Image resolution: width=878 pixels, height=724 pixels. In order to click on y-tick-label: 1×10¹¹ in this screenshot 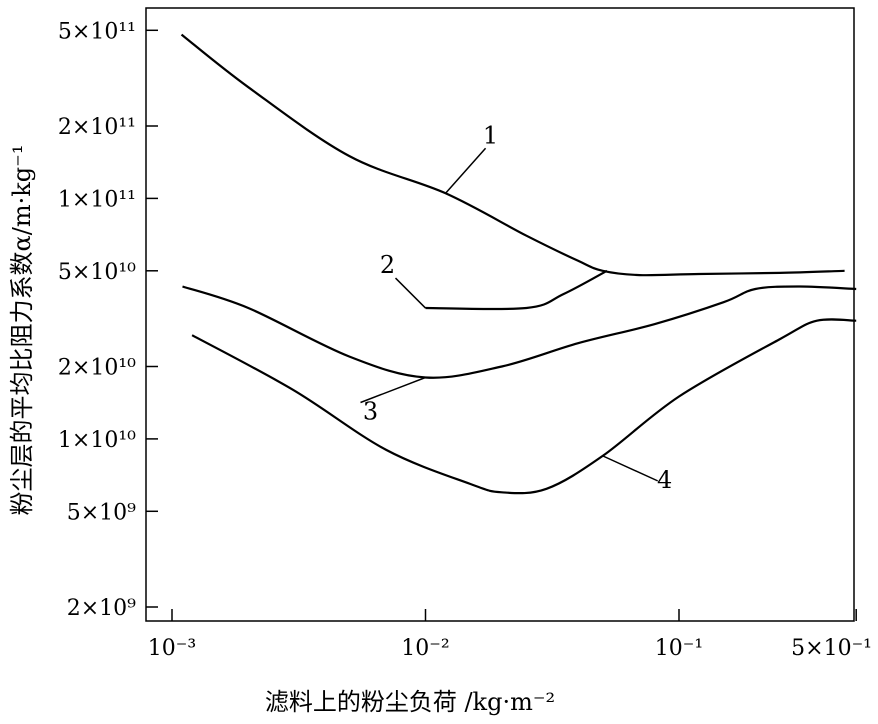, I will do `click(97, 199)`.